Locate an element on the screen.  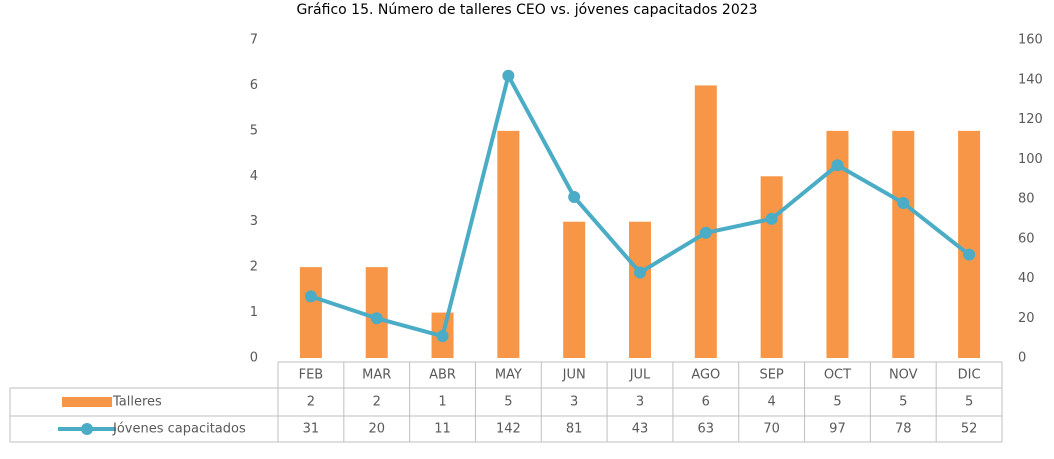
x-tick-label: DIC is located at coordinates (969, 375).